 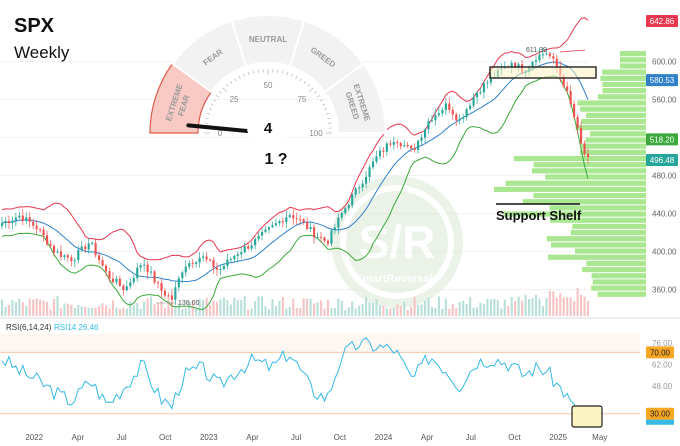 I want to click on high-marker-line, so click(x=572, y=51).